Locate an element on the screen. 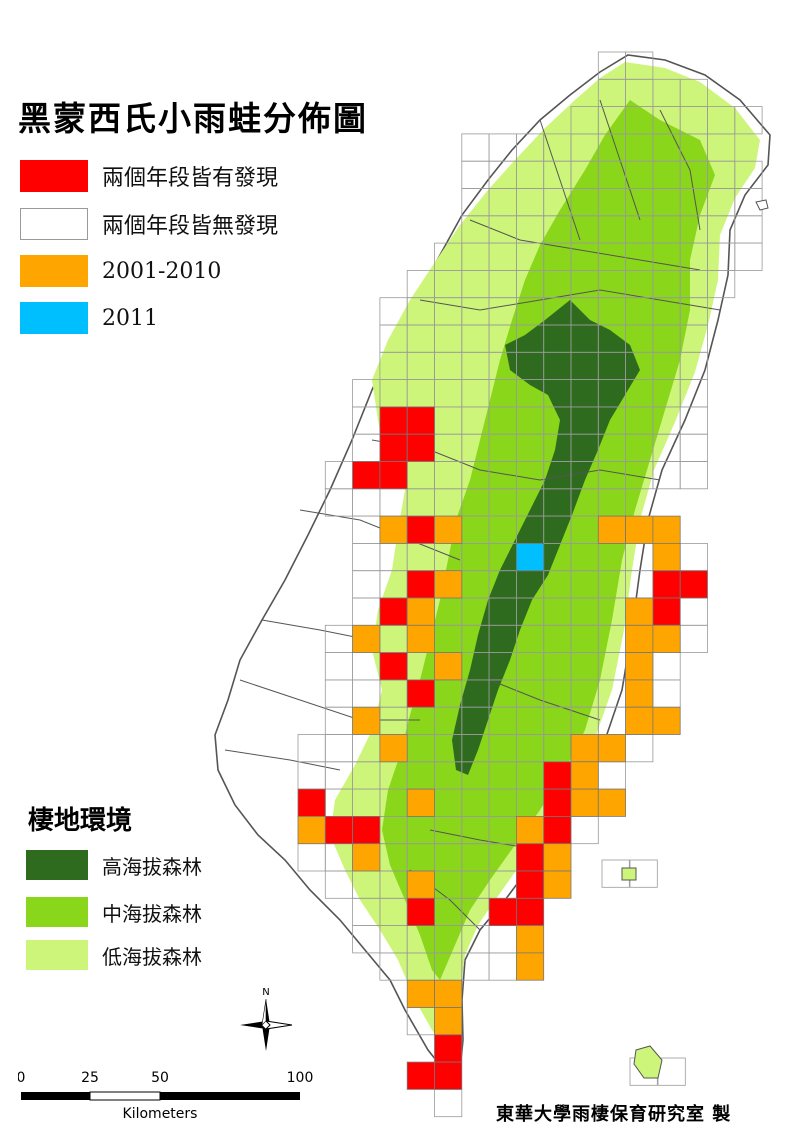 This screenshot has width=799, height=1131. habitat-label: 中海拔森林 is located at coordinates (152, 913).